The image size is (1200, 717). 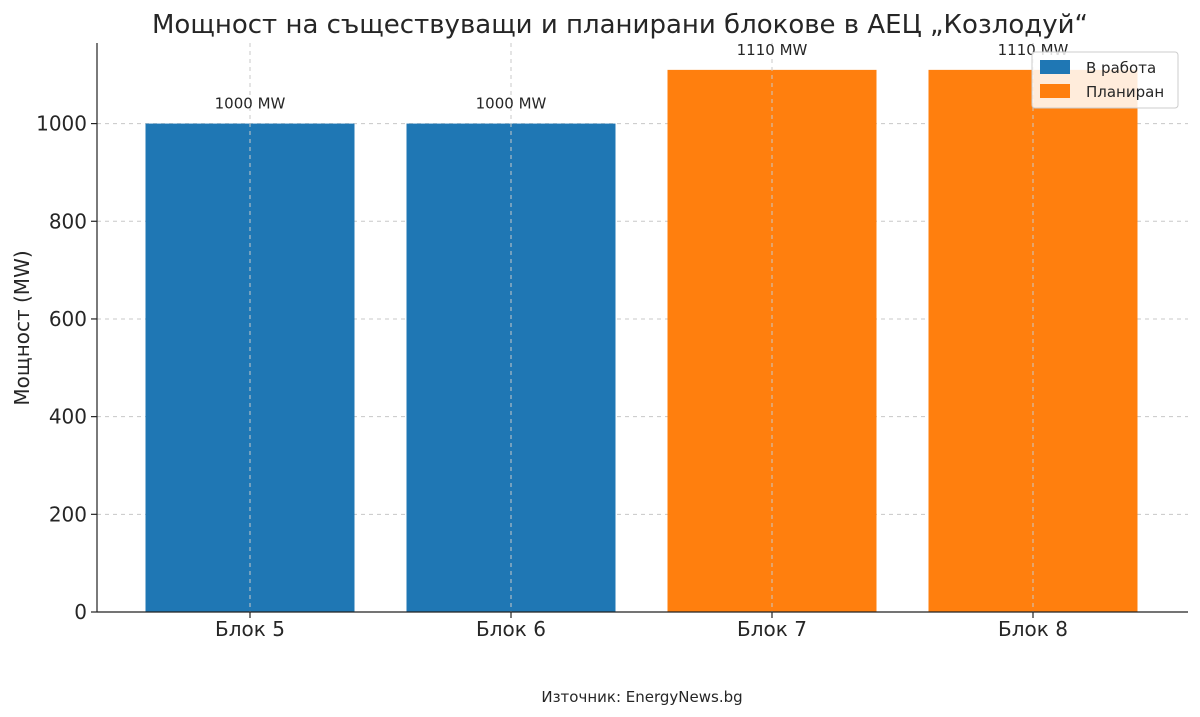 I want to click on y-tick-label: 200, so click(x=68, y=514).